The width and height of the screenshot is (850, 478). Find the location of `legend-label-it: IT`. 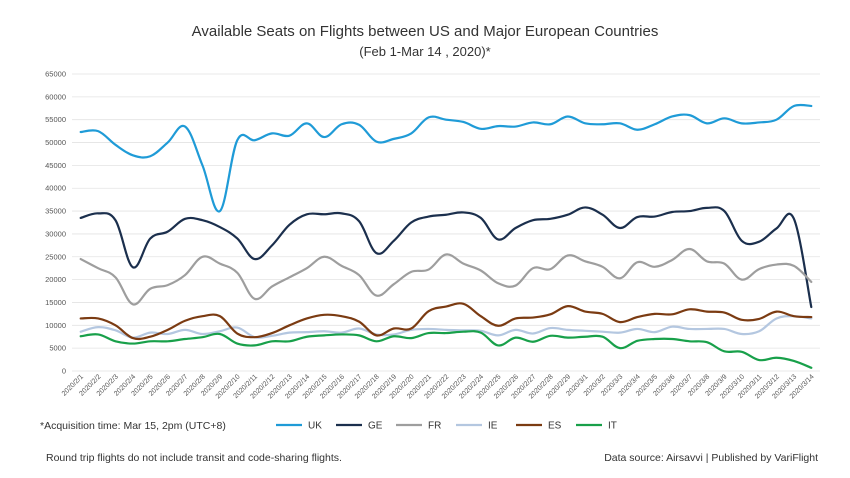

legend-label-it: IT is located at coordinates (612, 426).